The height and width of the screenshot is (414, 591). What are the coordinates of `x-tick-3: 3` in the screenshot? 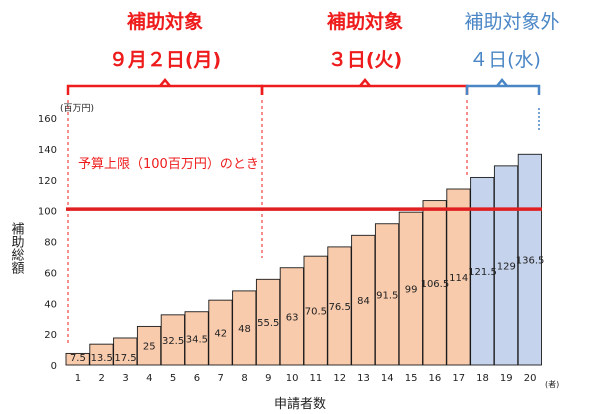 It's located at (125, 378).